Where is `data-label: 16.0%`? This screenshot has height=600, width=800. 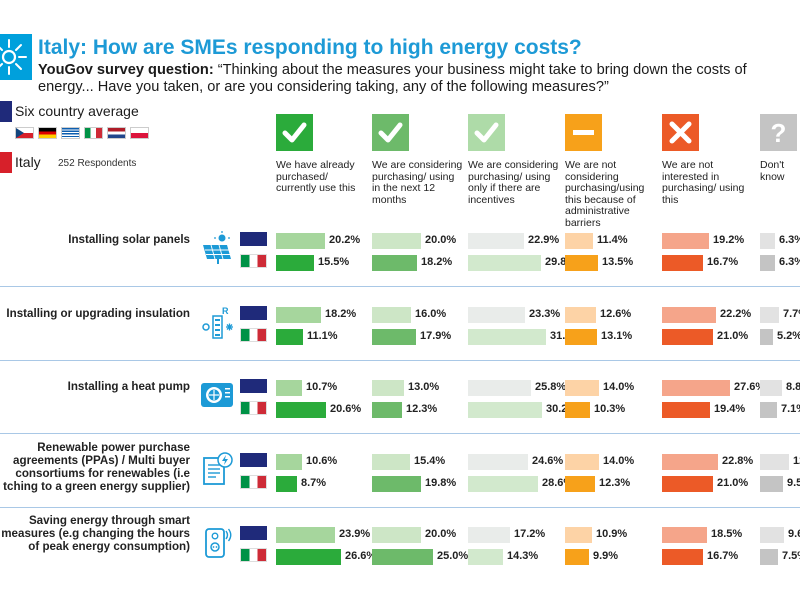 data-label: 16.0% is located at coordinates (431, 313).